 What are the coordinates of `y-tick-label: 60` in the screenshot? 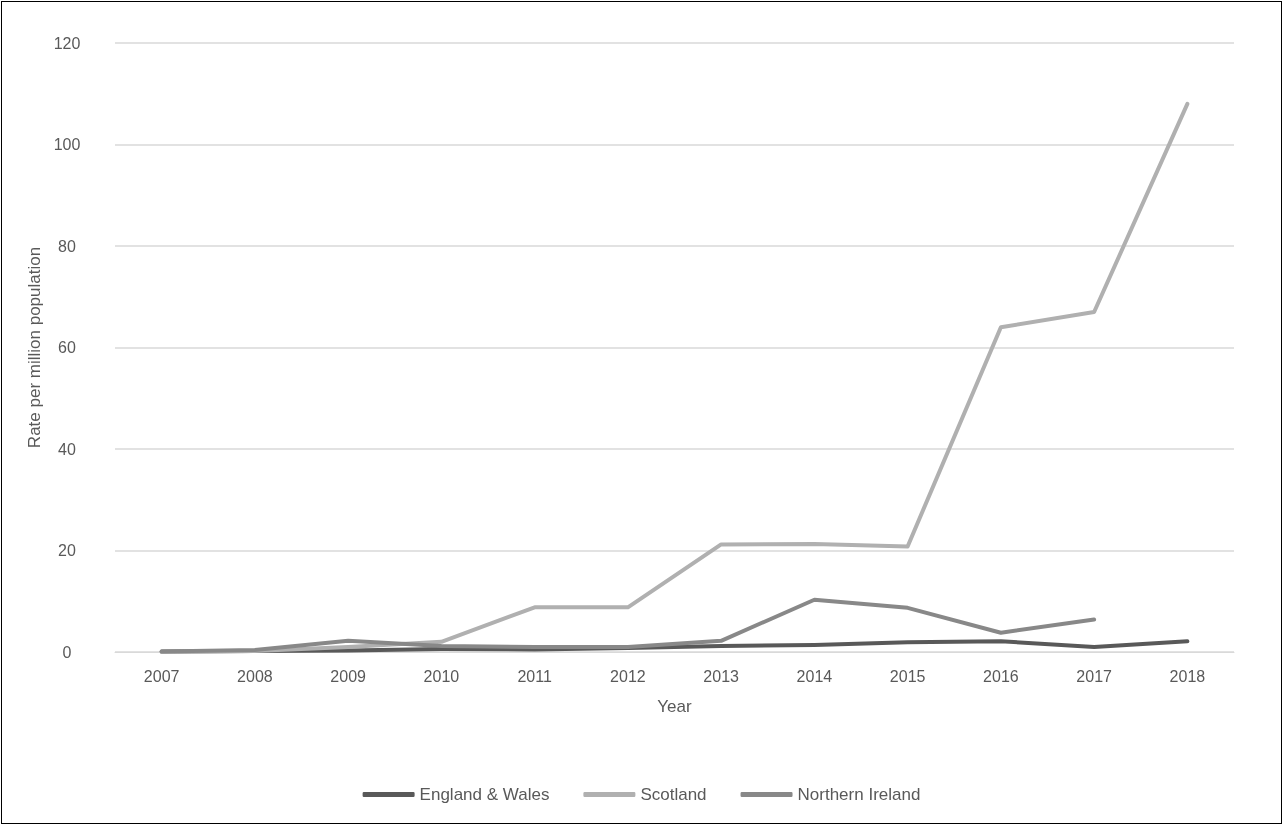 It's located at (67, 347).